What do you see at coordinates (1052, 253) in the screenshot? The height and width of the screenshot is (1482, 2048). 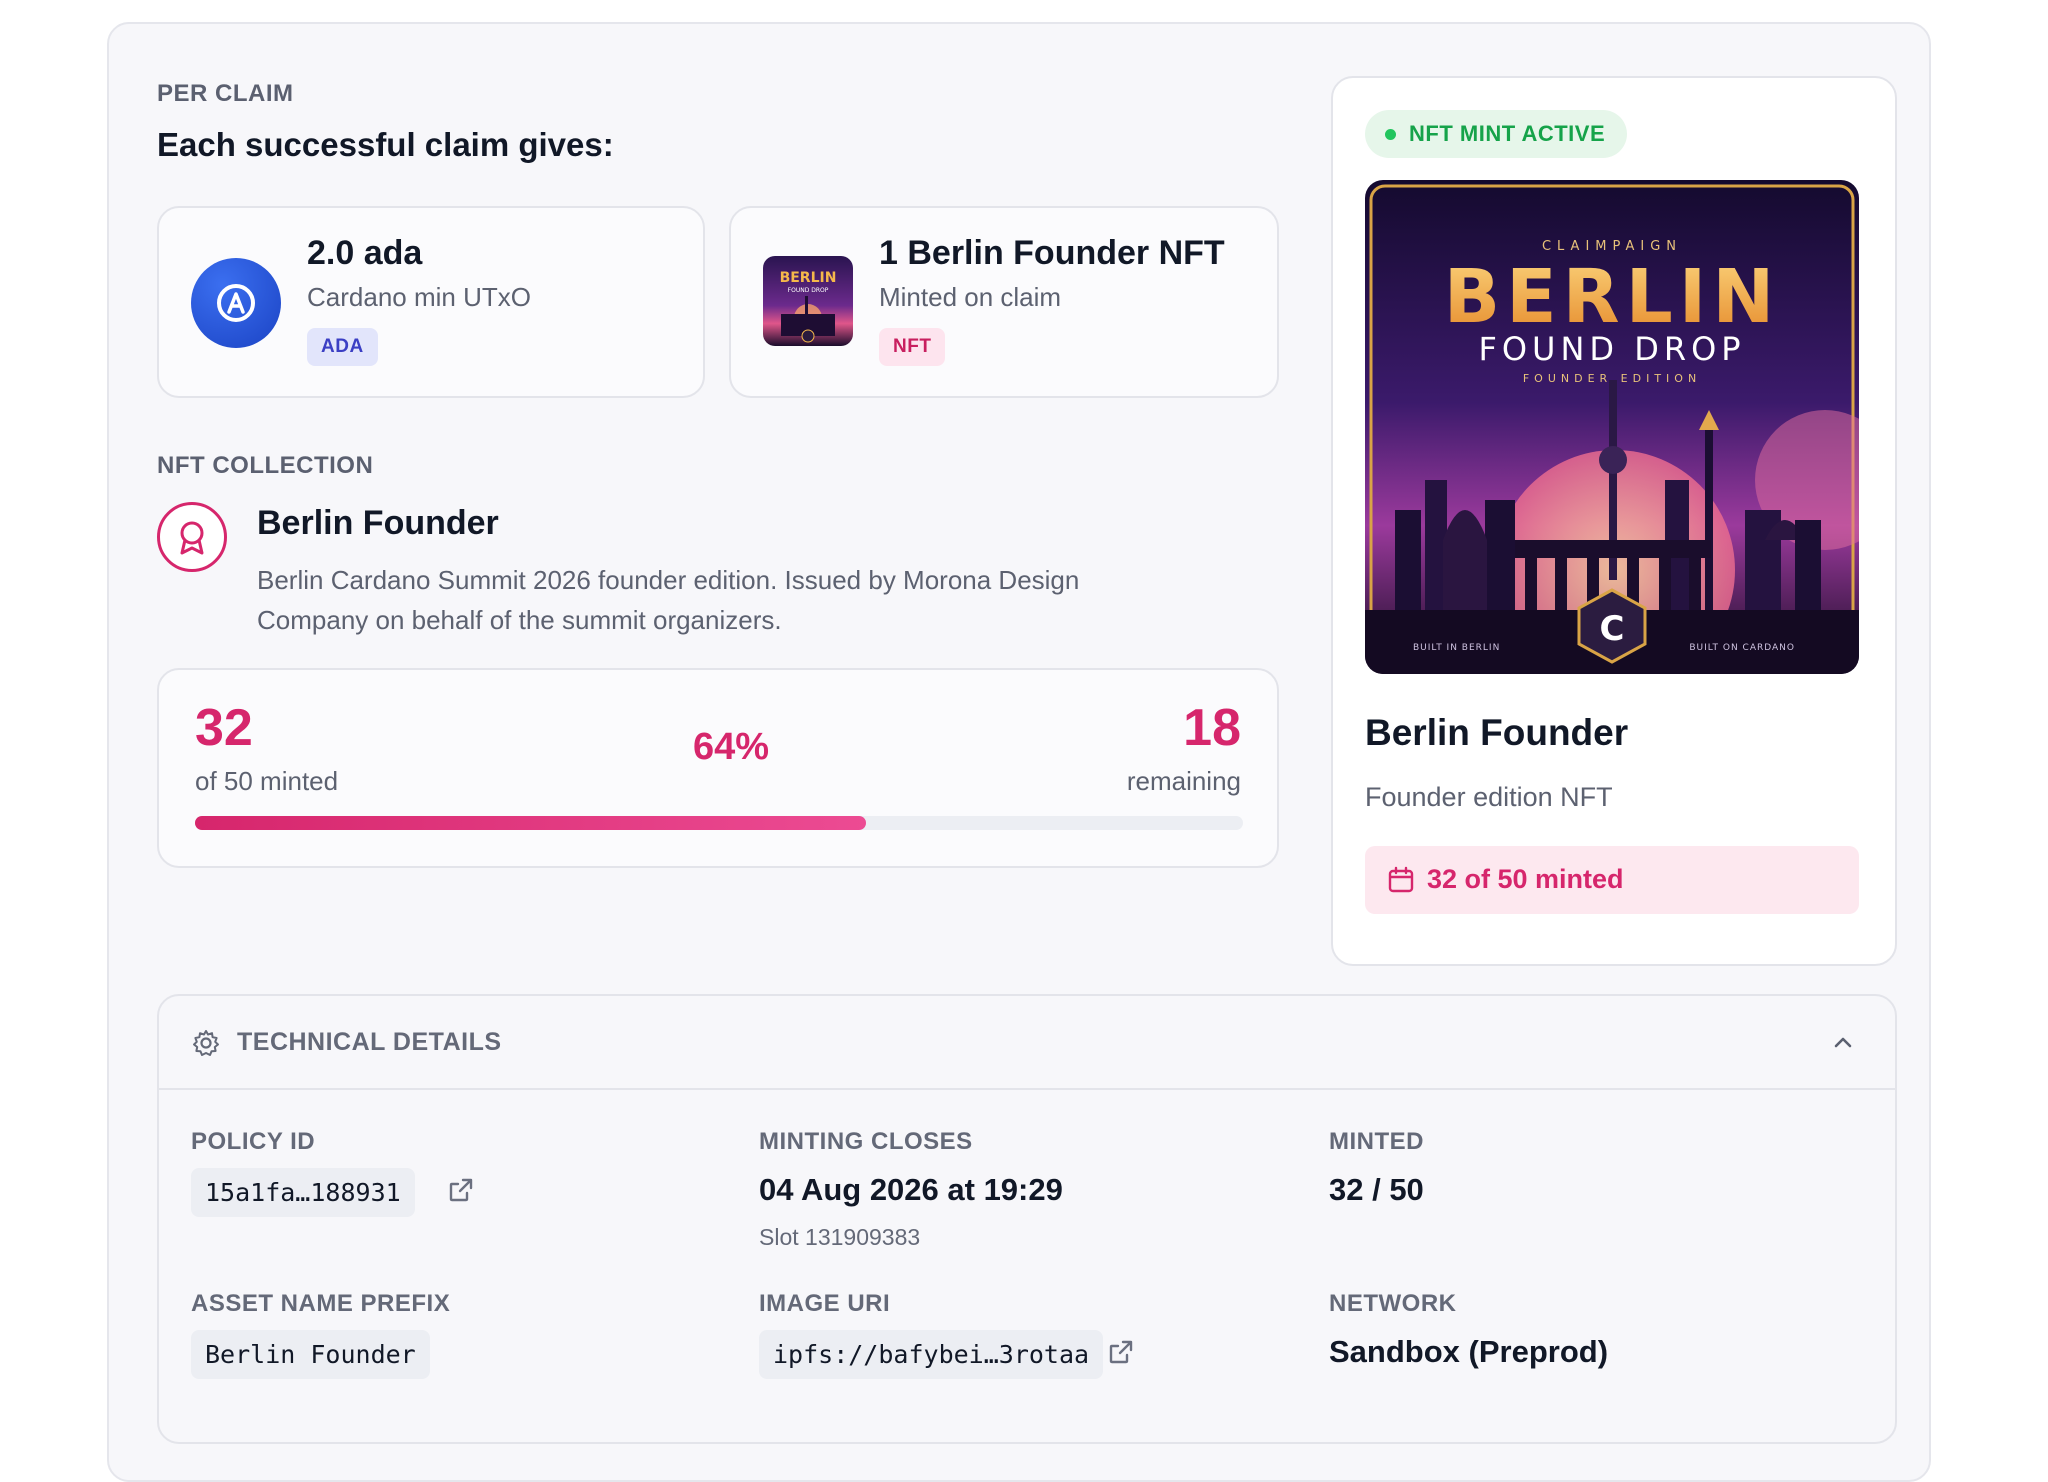 I see `reward-nft-title: 1 Berlin Founder NFT` at bounding box center [1052, 253].